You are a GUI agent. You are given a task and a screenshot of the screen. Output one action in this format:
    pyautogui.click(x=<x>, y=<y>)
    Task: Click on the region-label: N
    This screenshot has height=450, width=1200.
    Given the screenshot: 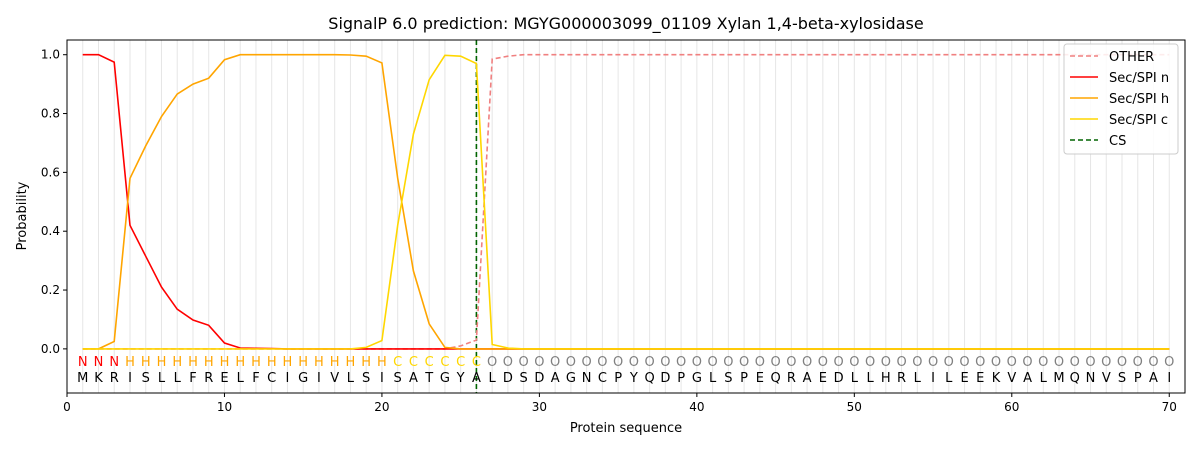 What is the action you would take?
    pyautogui.click(x=99, y=362)
    